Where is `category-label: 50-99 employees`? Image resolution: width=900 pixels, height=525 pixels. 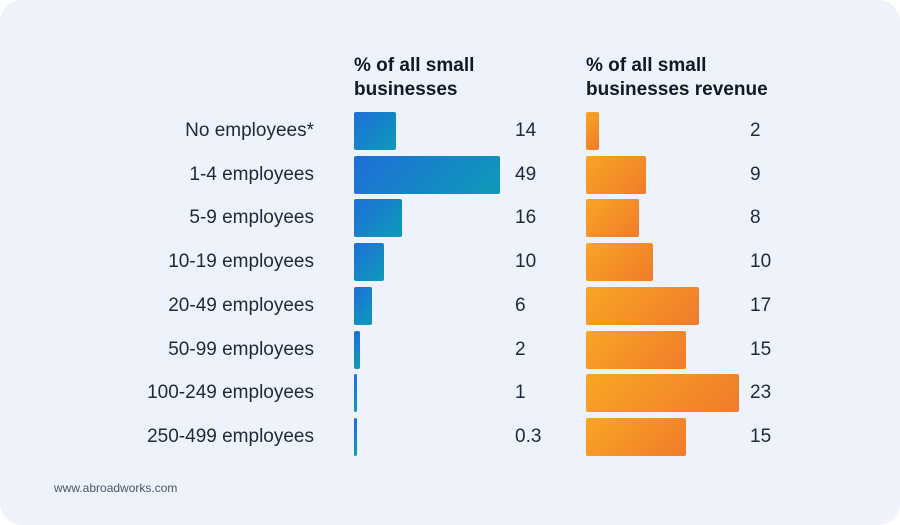
category-label: 50-99 employees is located at coordinates (241, 349).